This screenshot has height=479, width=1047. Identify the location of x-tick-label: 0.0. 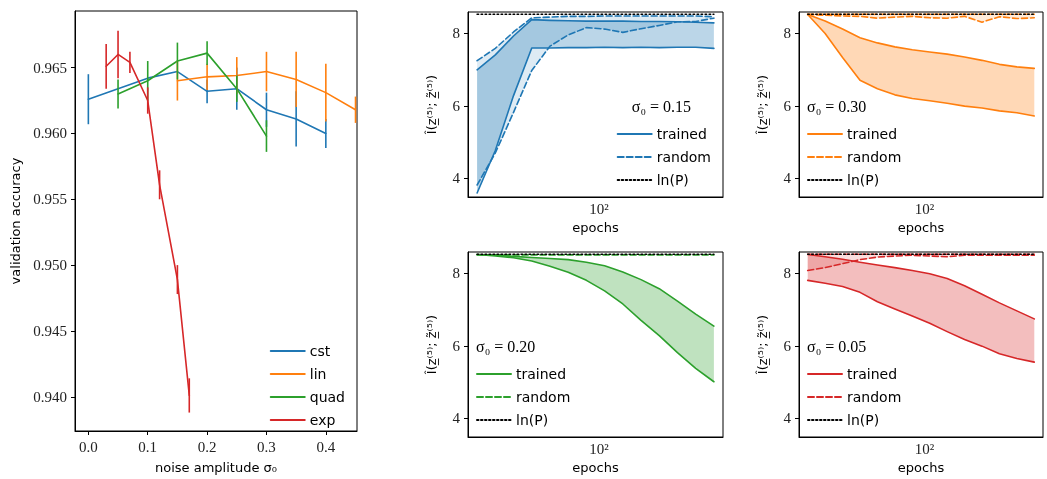
(88, 446).